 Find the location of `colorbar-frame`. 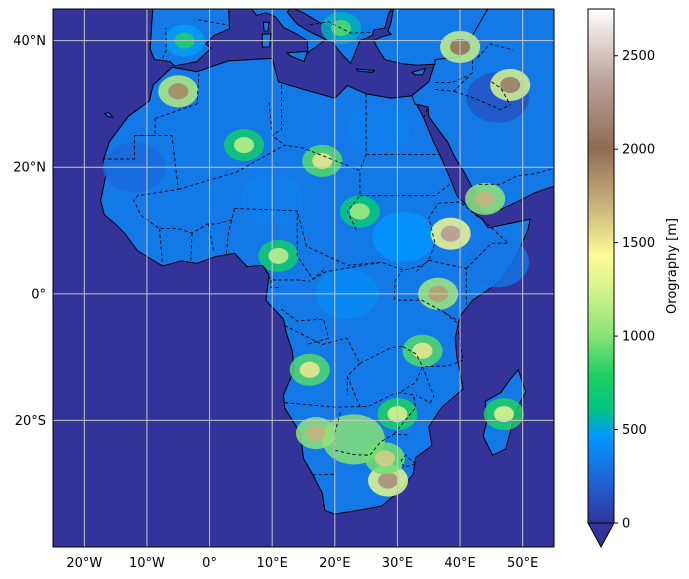

colorbar-frame is located at coordinates (601, 266).